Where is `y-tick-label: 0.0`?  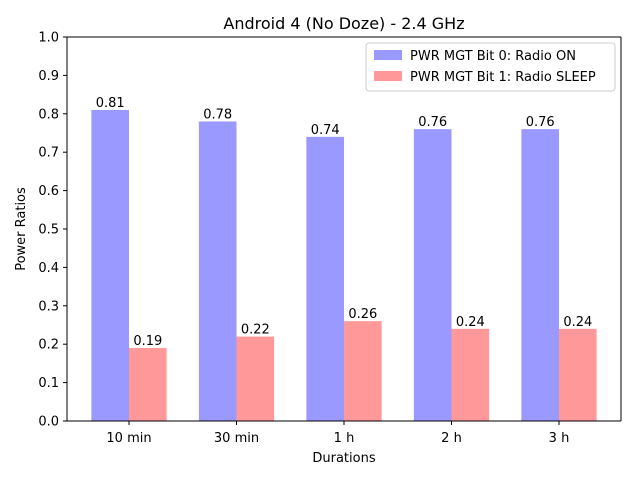
y-tick-label: 0.0 is located at coordinates (48, 422).